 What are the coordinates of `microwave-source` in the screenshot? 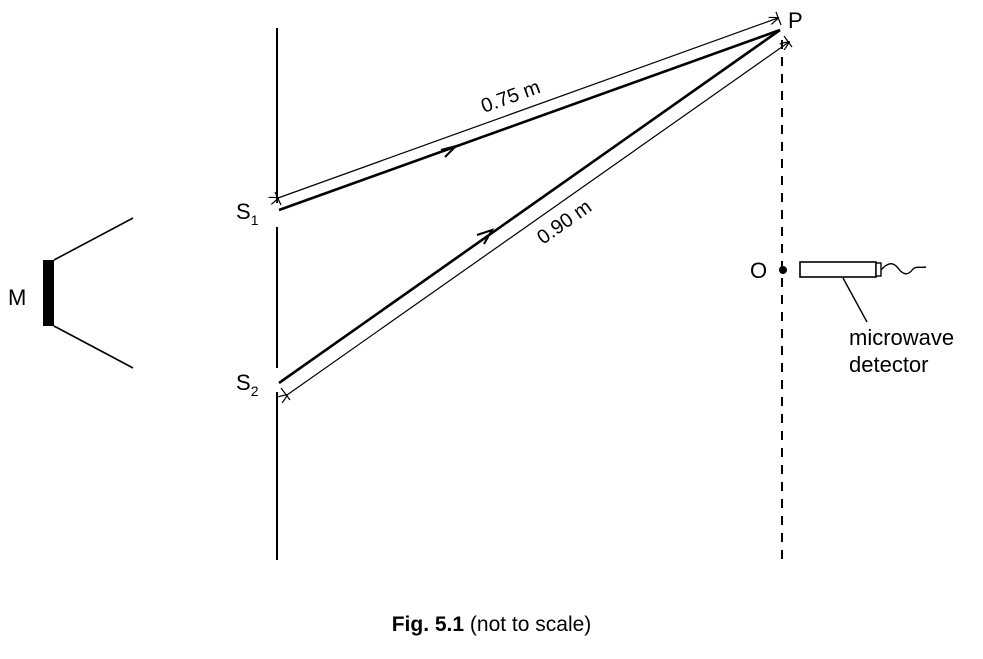 It's located at (88, 293).